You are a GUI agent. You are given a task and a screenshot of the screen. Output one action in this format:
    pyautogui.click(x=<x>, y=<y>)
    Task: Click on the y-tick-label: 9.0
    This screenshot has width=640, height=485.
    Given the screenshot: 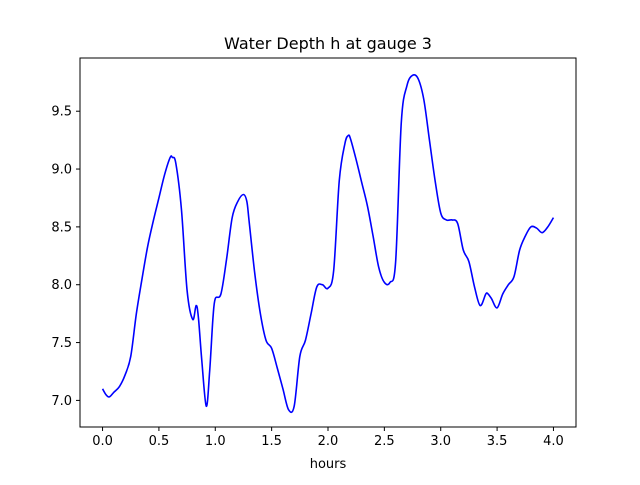 What is the action you would take?
    pyautogui.click(x=61, y=170)
    